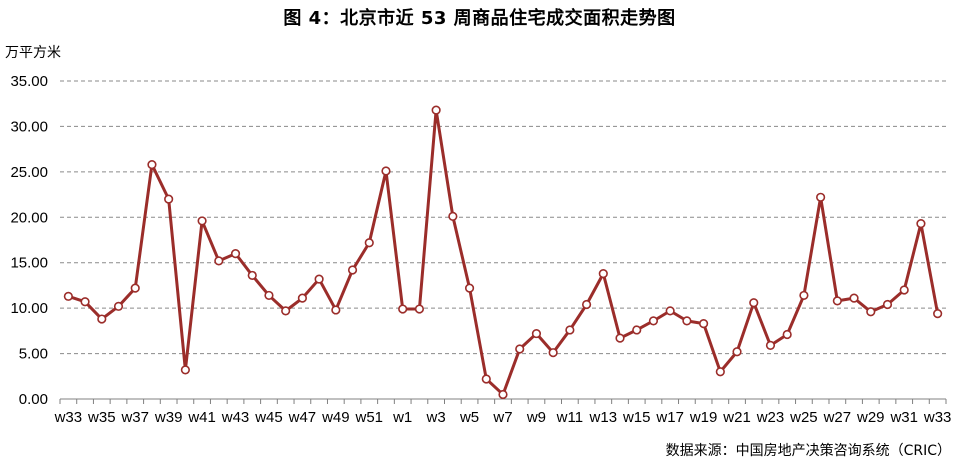  Describe the element at coordinates (736, 417) in the screenshot. I see `x-tick-label: w21` at that location.